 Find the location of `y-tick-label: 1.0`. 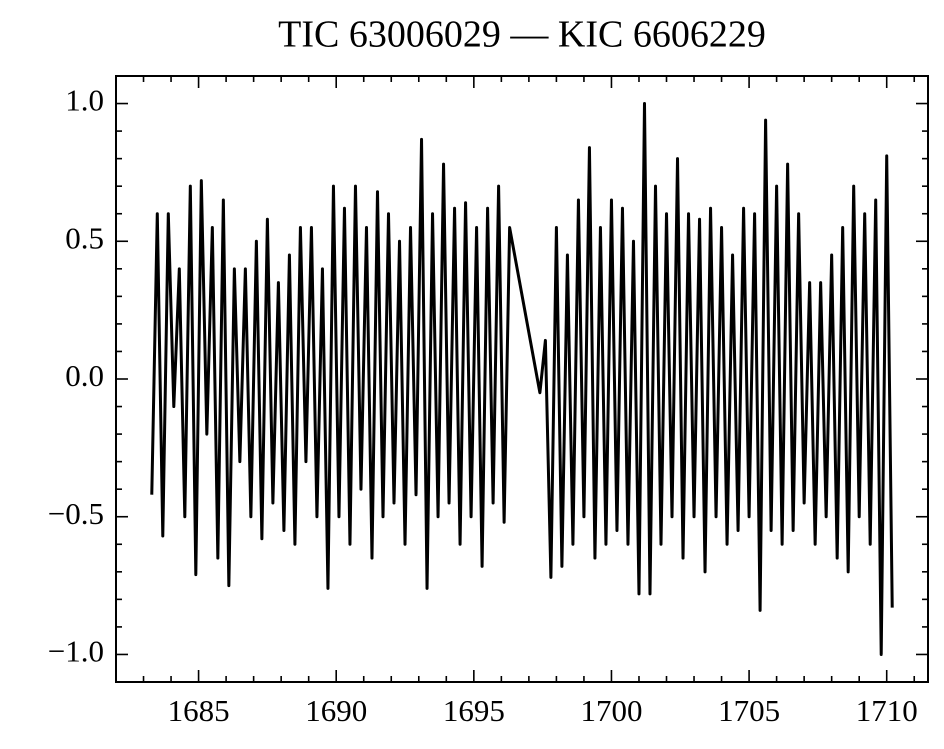

y-tick-label: 1.0 is located at coordinates (84, 100).